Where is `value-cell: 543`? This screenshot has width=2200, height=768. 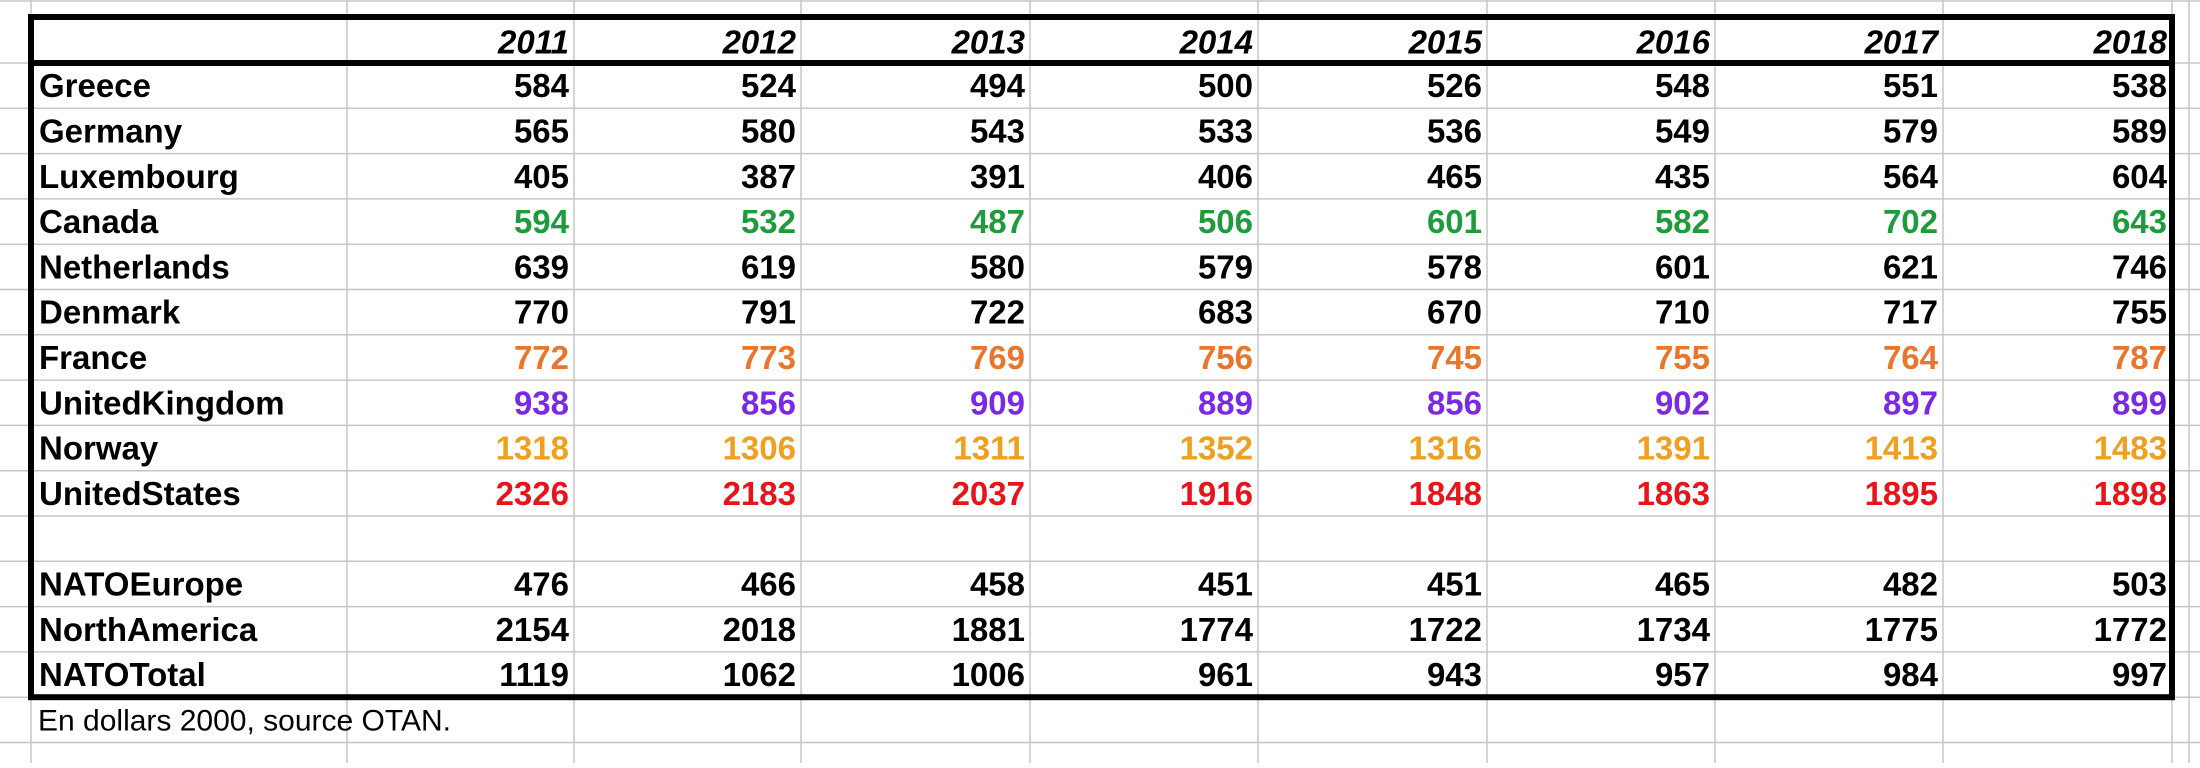 value-cell: 543 is located at coordinates (997, 130).